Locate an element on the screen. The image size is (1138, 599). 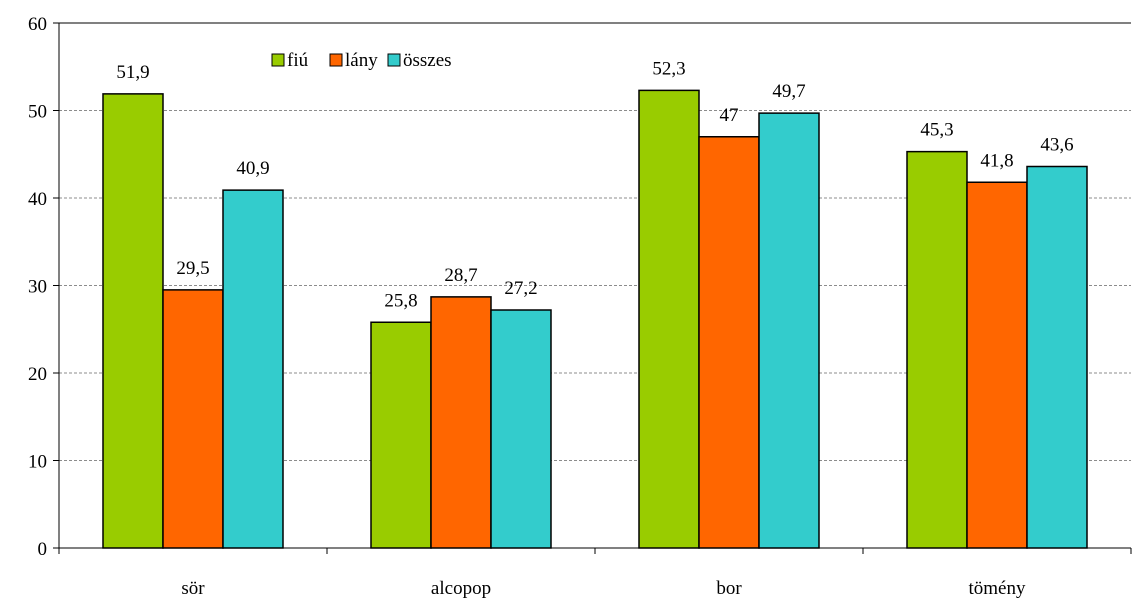
y-tick-label: 30 is located at coordinates (37, 287).